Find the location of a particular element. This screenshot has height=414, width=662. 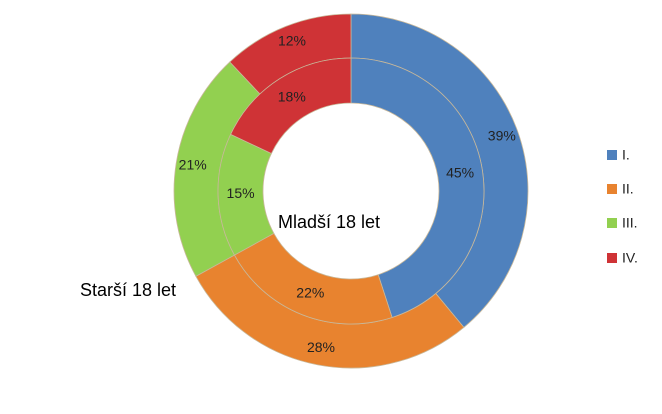

legend-label: IV. is located at coordinates (630, 258).